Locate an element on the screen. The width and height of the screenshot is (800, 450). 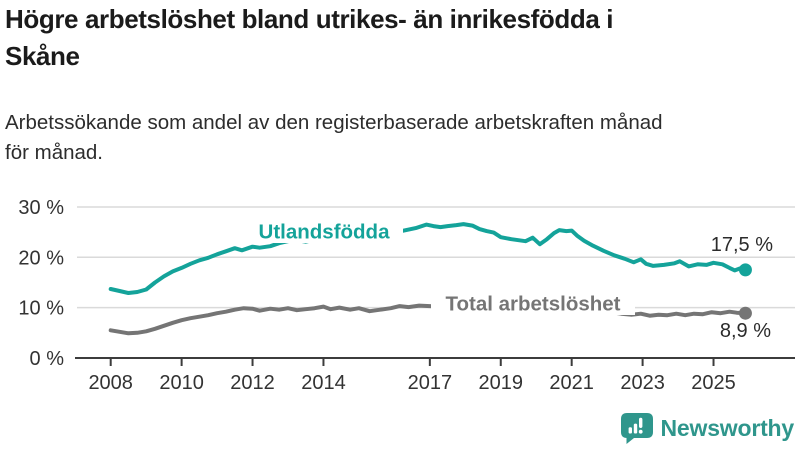
x-tick-label: 2017 is located at coordinates (430, 383).